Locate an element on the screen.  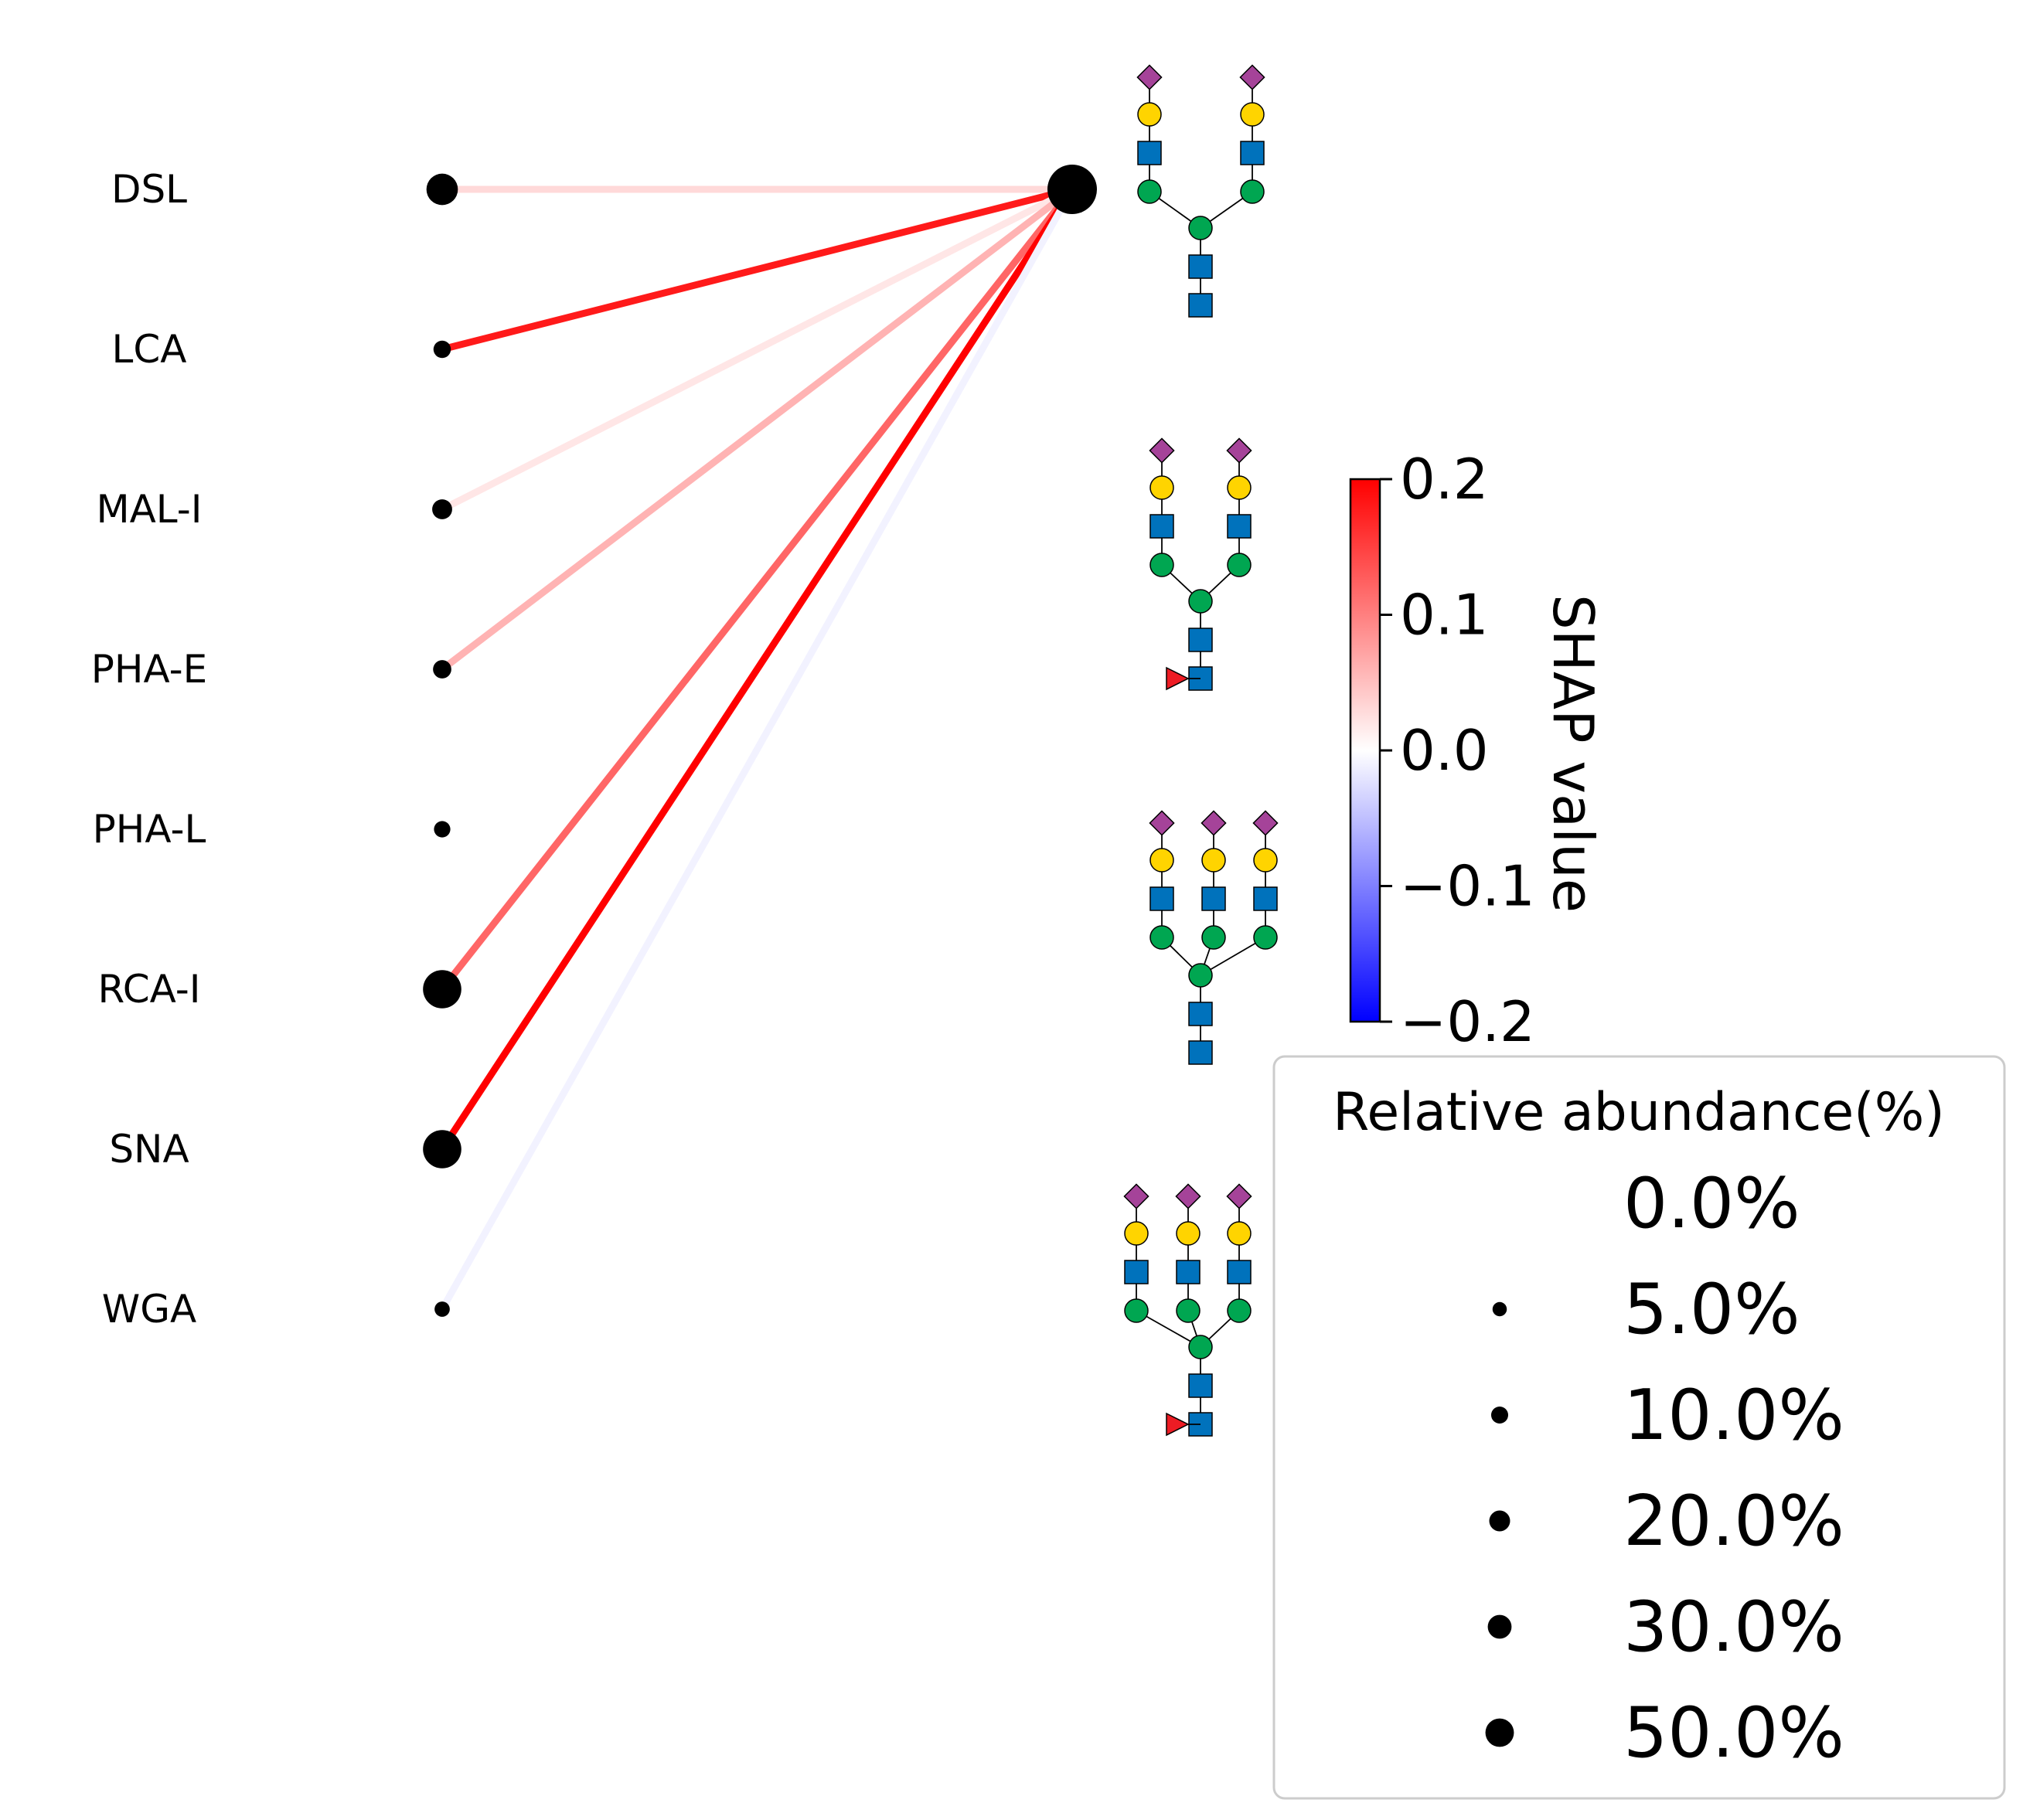
edge-lca is located at coordinates (757, 269).